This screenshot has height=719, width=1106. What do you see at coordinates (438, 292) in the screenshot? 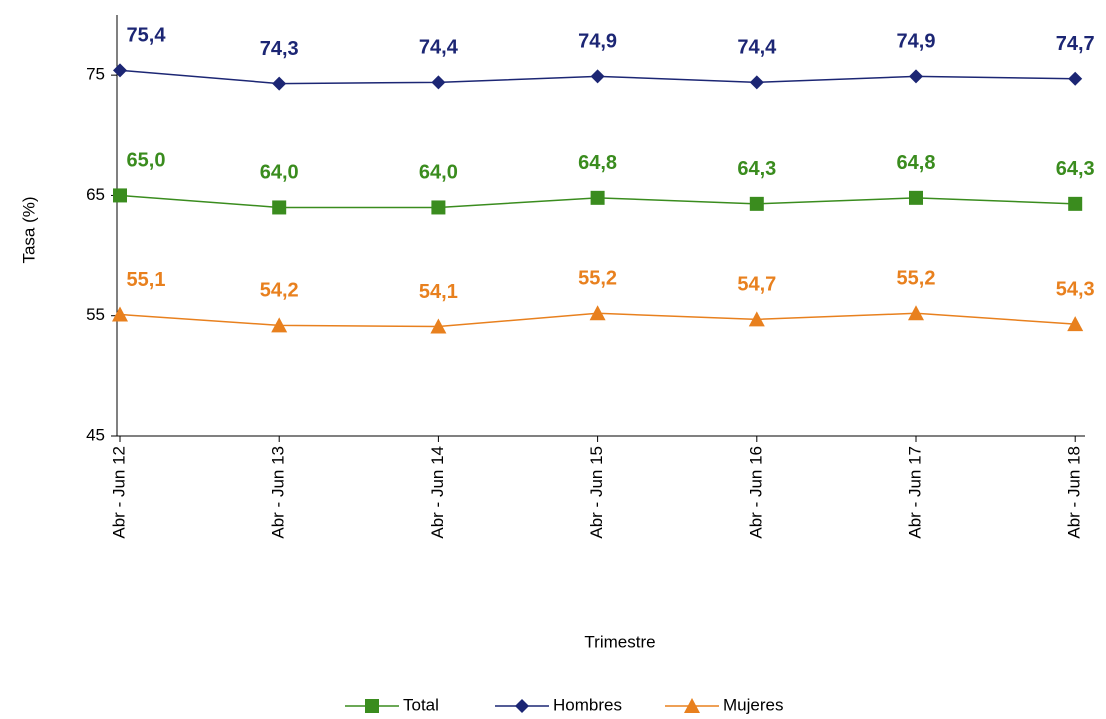
I see `value-label: 54,1` at bounding box center [438, 292].